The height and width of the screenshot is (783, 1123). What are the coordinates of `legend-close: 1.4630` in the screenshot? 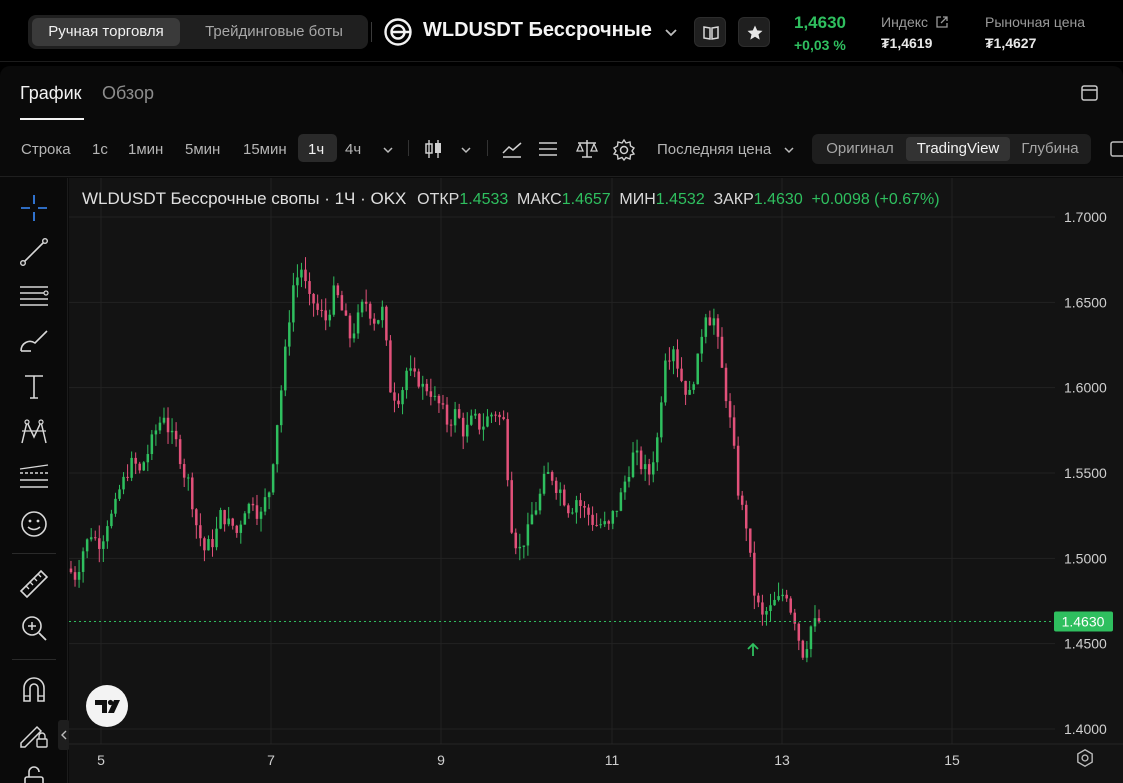 It's located at (778, 199).